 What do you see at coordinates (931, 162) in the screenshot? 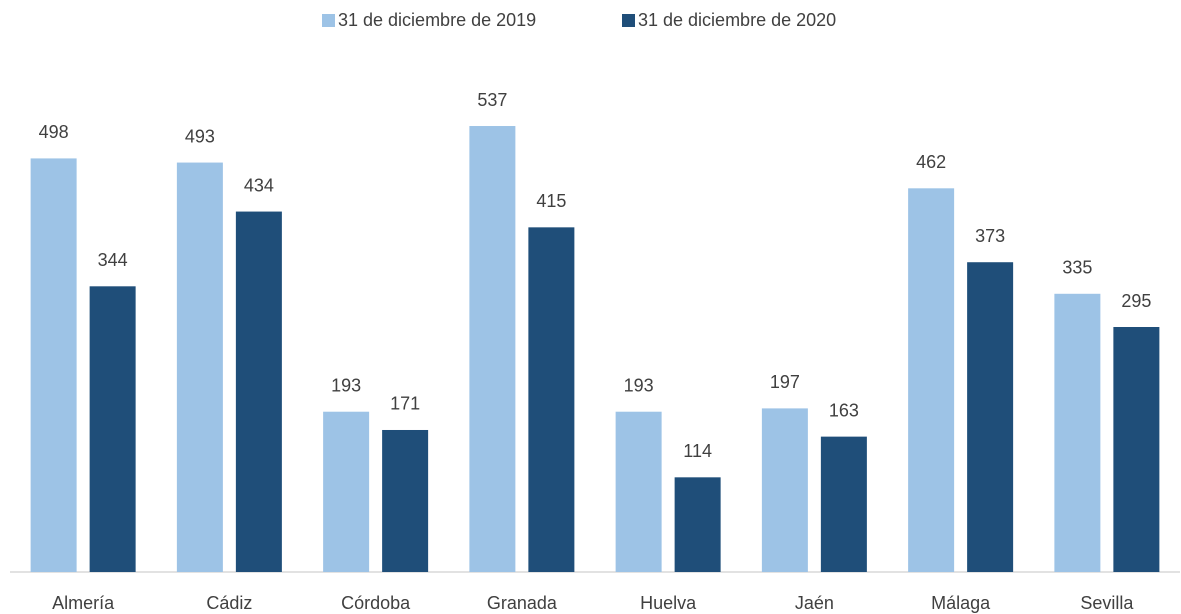
I see `data-label: 462` at bounding box center [931, 162].